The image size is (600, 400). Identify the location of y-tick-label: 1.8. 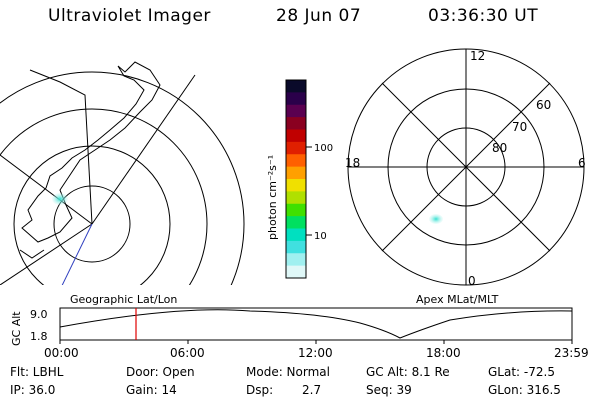
(39, 336).